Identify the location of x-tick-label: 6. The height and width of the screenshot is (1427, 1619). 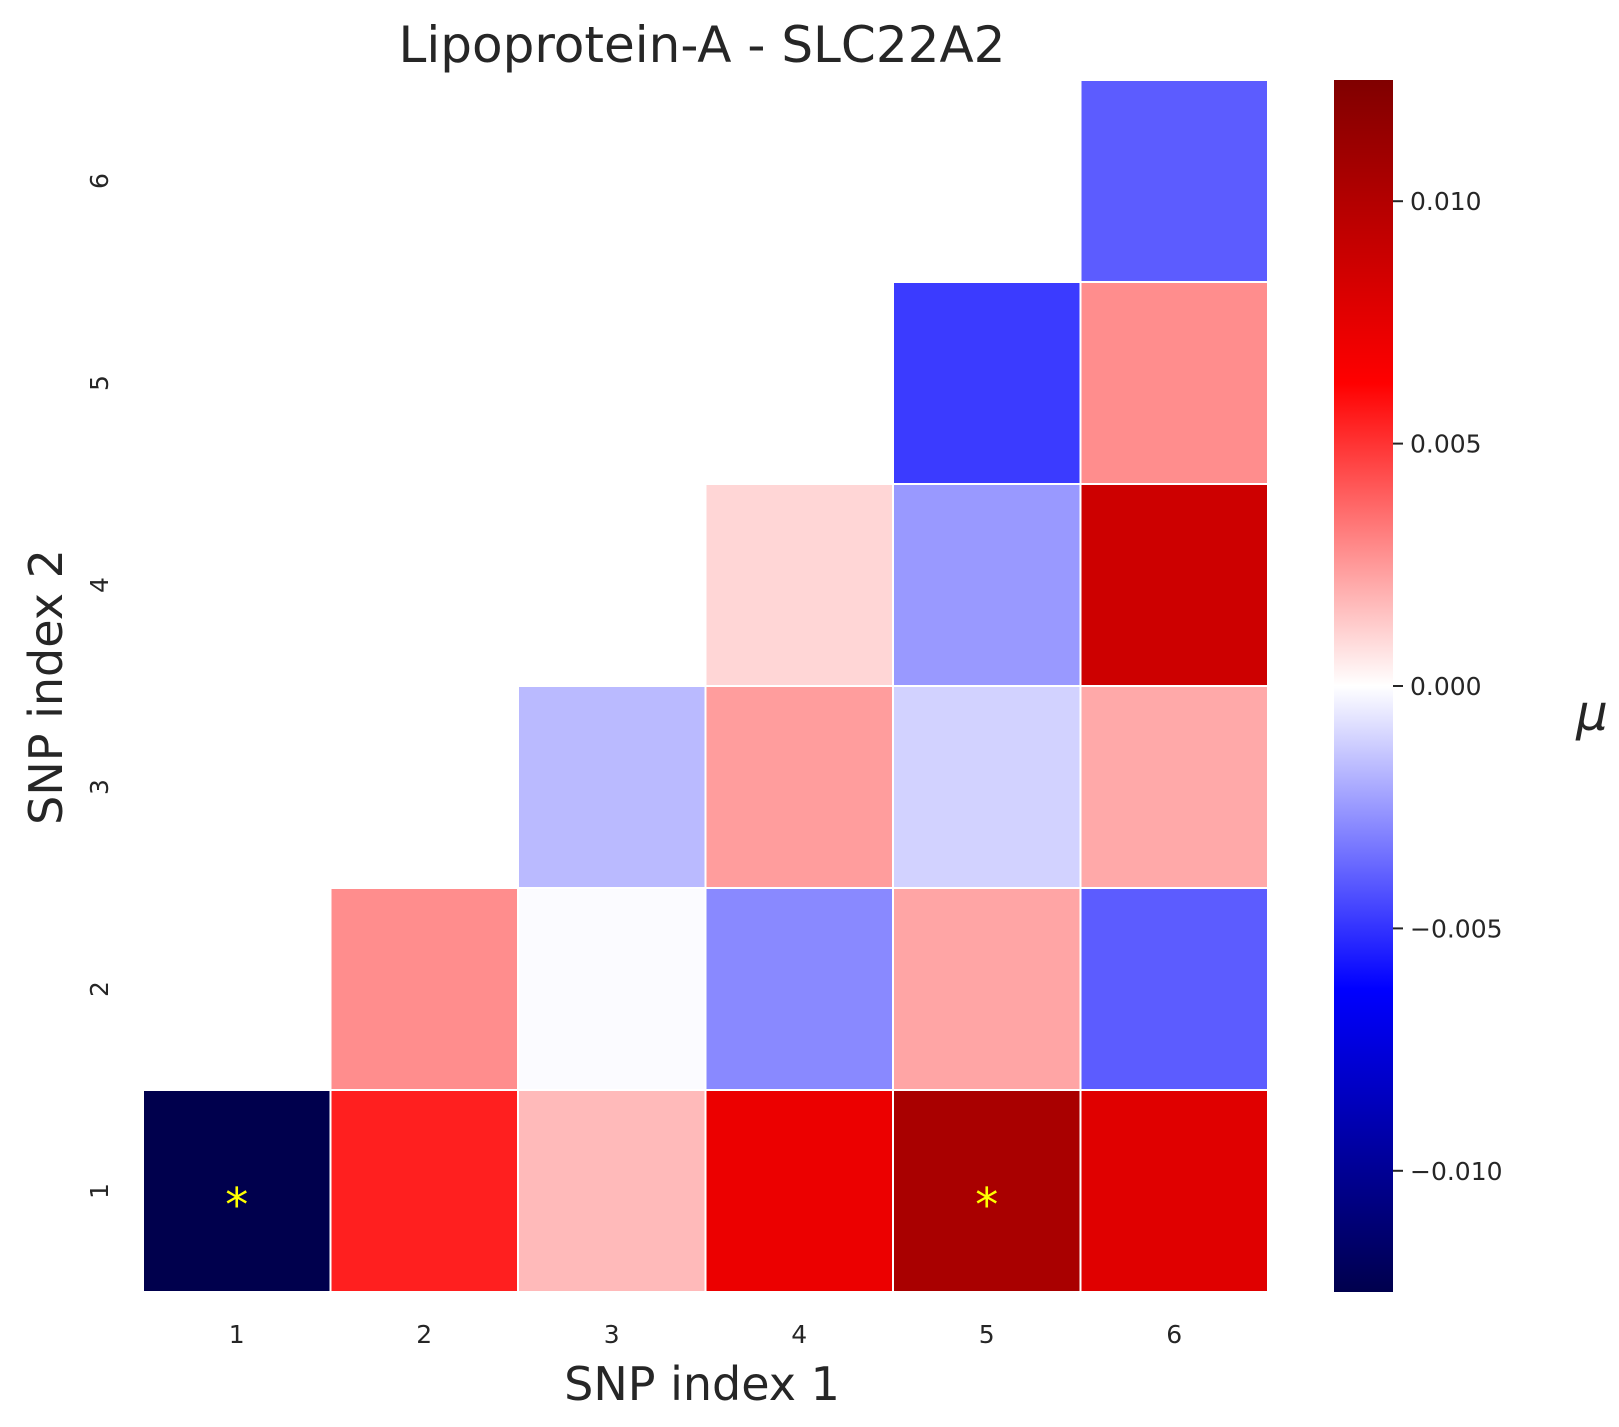
(1174, 1334).